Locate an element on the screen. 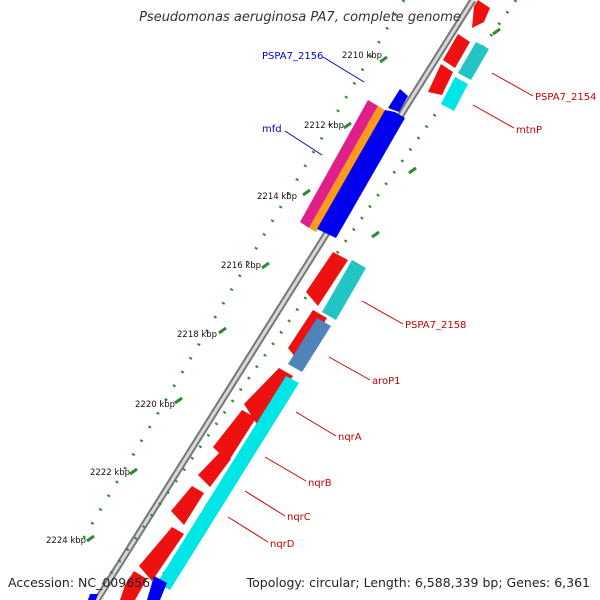 Image resolution: width=600 pixels, height=600 pixels. scale-label: 2218 kbp is located at coordinates (197, 335).